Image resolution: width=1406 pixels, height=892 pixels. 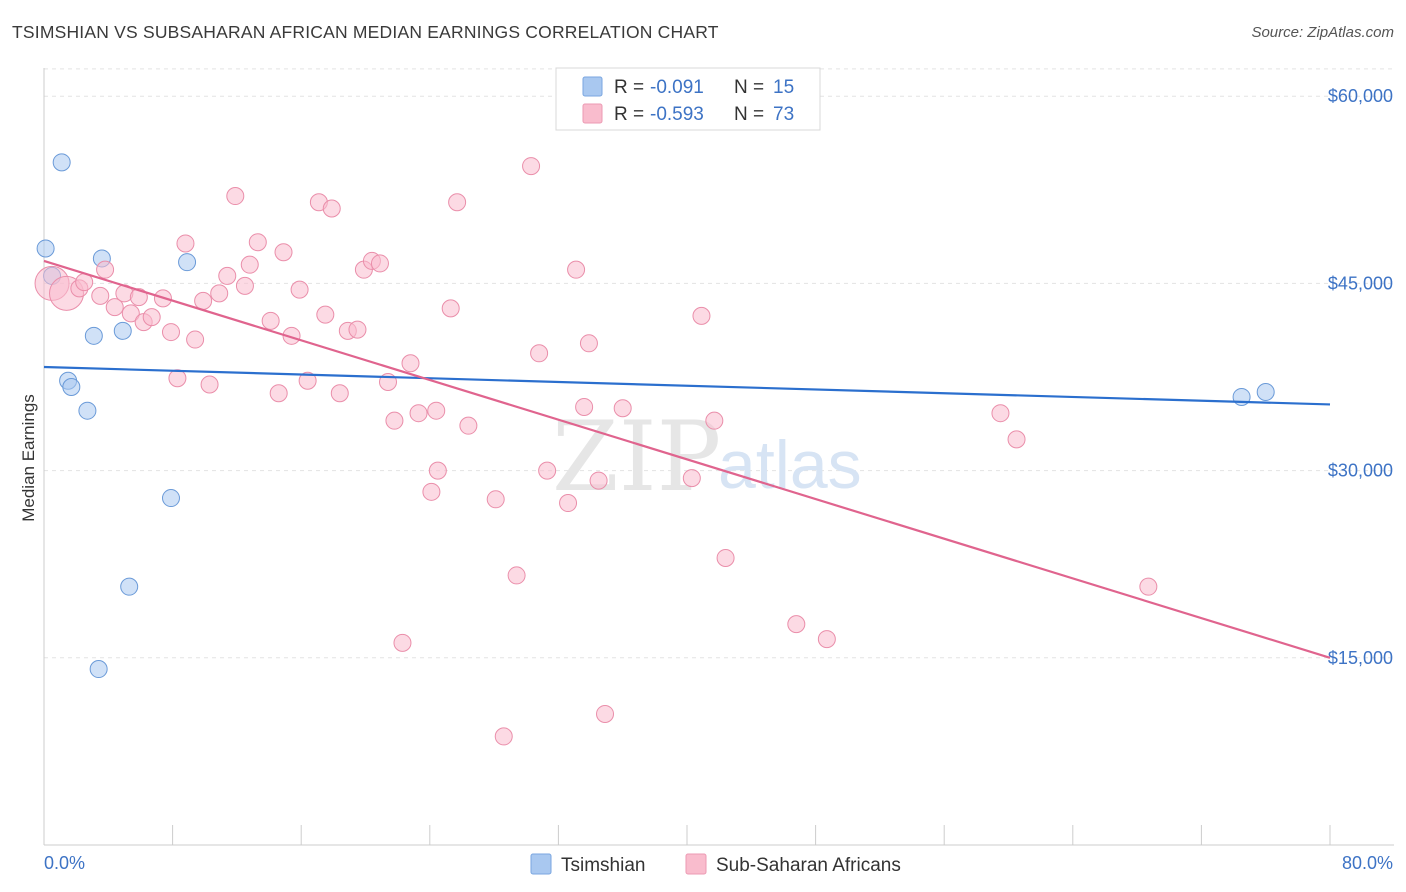 I want to click on y-tick-label-0: $15,000, so click(x=1360, y=658).